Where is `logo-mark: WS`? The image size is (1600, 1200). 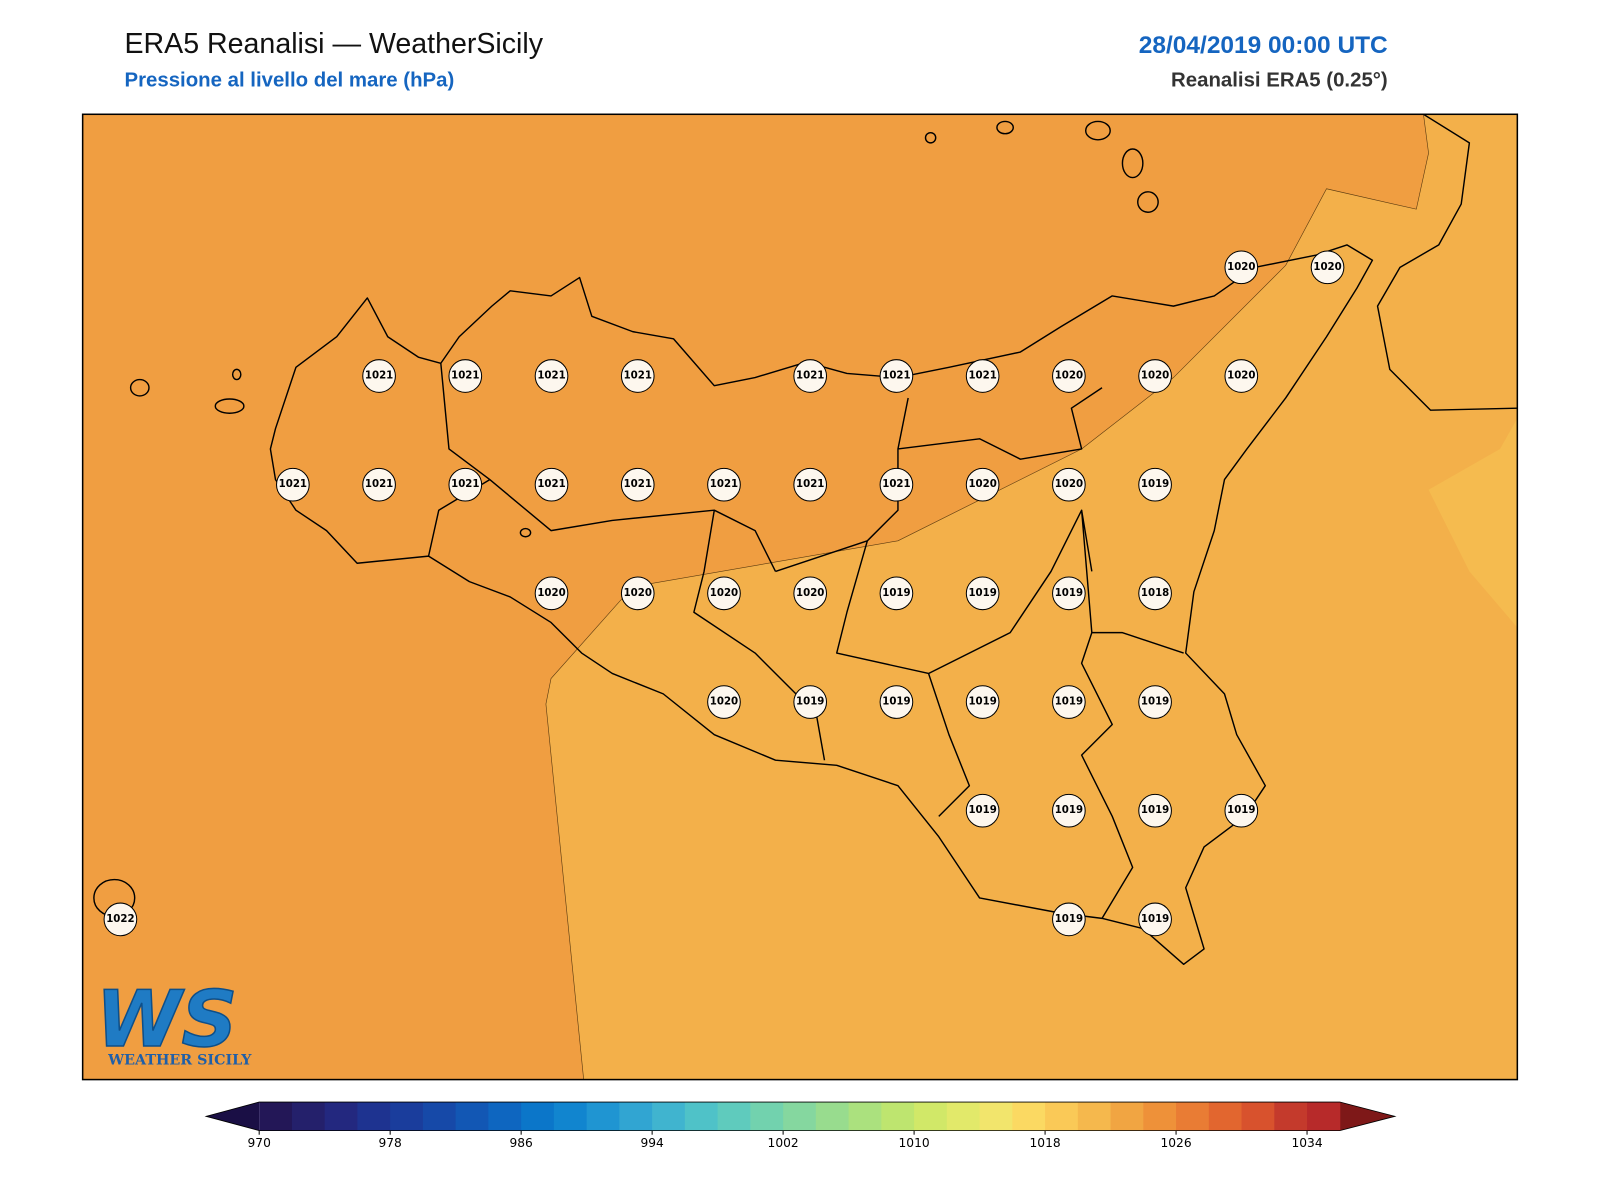 logo-mark: WS is located at coordinates (166, 1020).